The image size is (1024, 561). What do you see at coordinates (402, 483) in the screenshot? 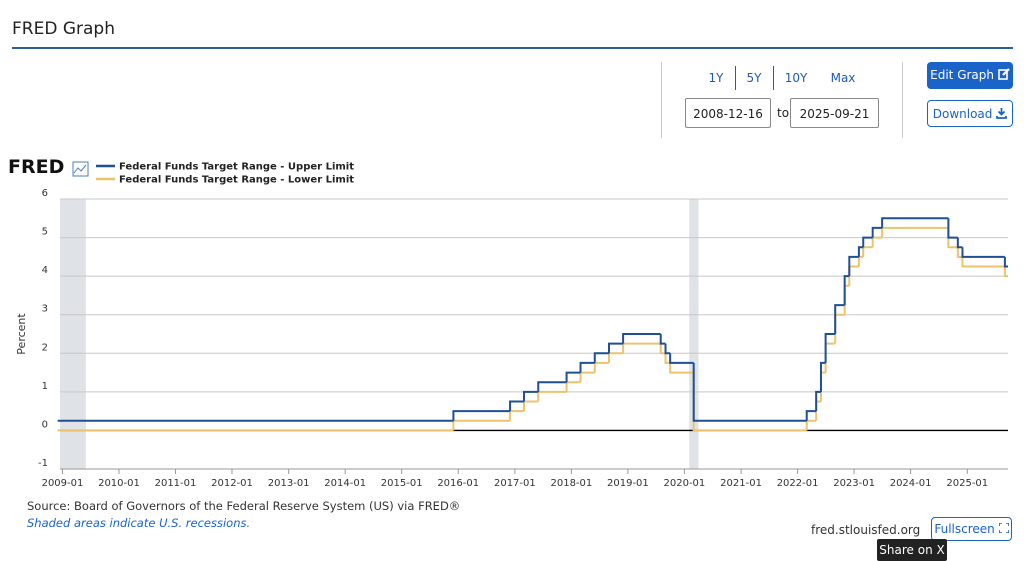
I see `x-tick-label: 2015-01` at bounding box center [402, 483].